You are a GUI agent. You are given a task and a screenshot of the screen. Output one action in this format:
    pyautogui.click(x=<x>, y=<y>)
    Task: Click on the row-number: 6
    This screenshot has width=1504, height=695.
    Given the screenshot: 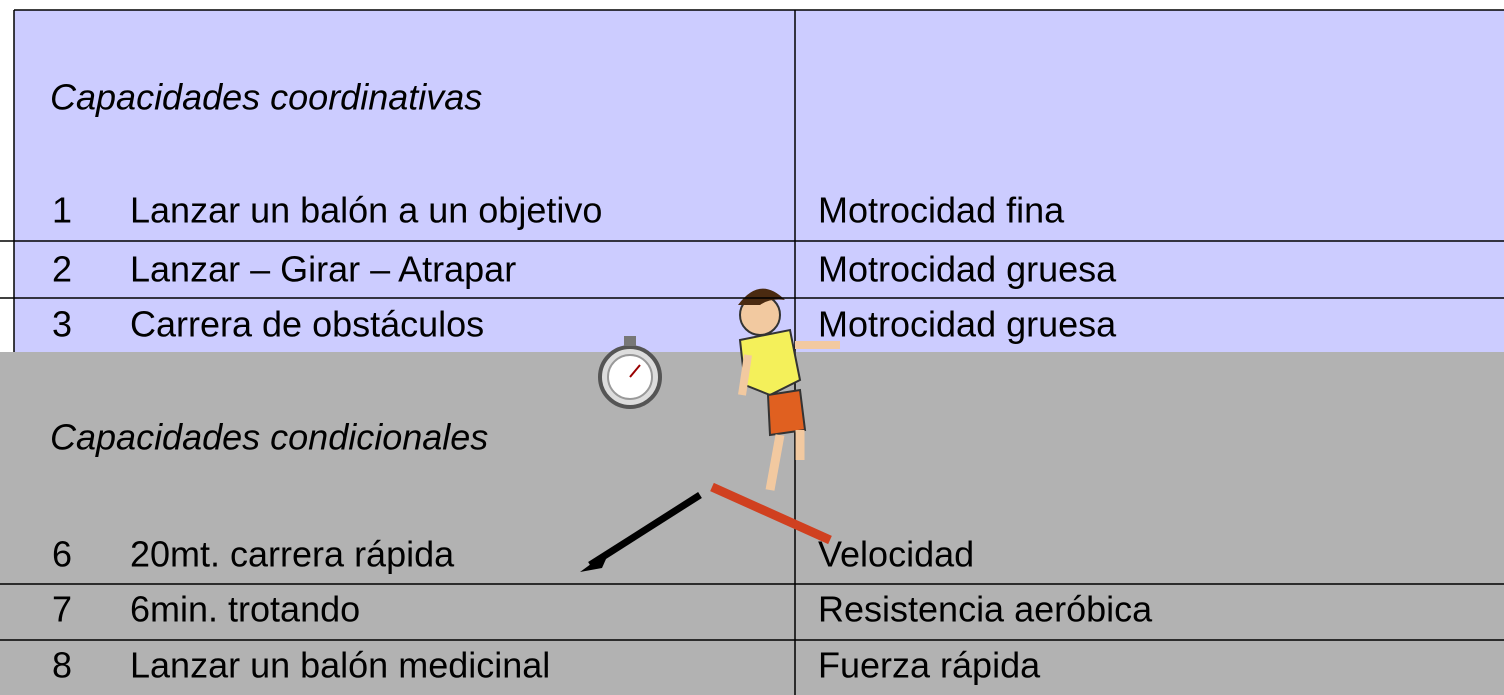 What is the action you would take?
    pyautogui.click(x=62, y=554)
    